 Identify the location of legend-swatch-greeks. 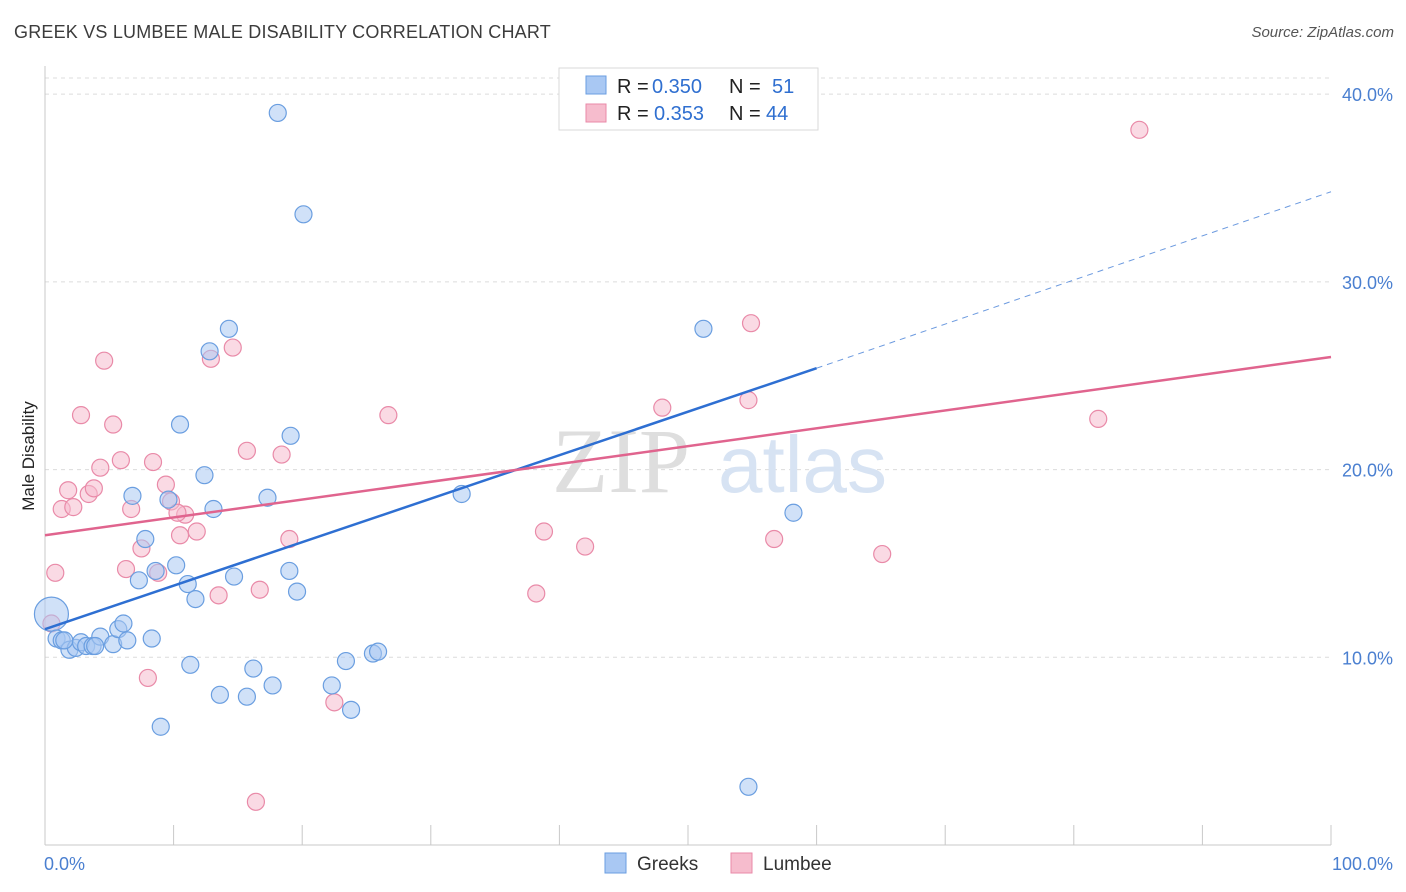
(596, 85).